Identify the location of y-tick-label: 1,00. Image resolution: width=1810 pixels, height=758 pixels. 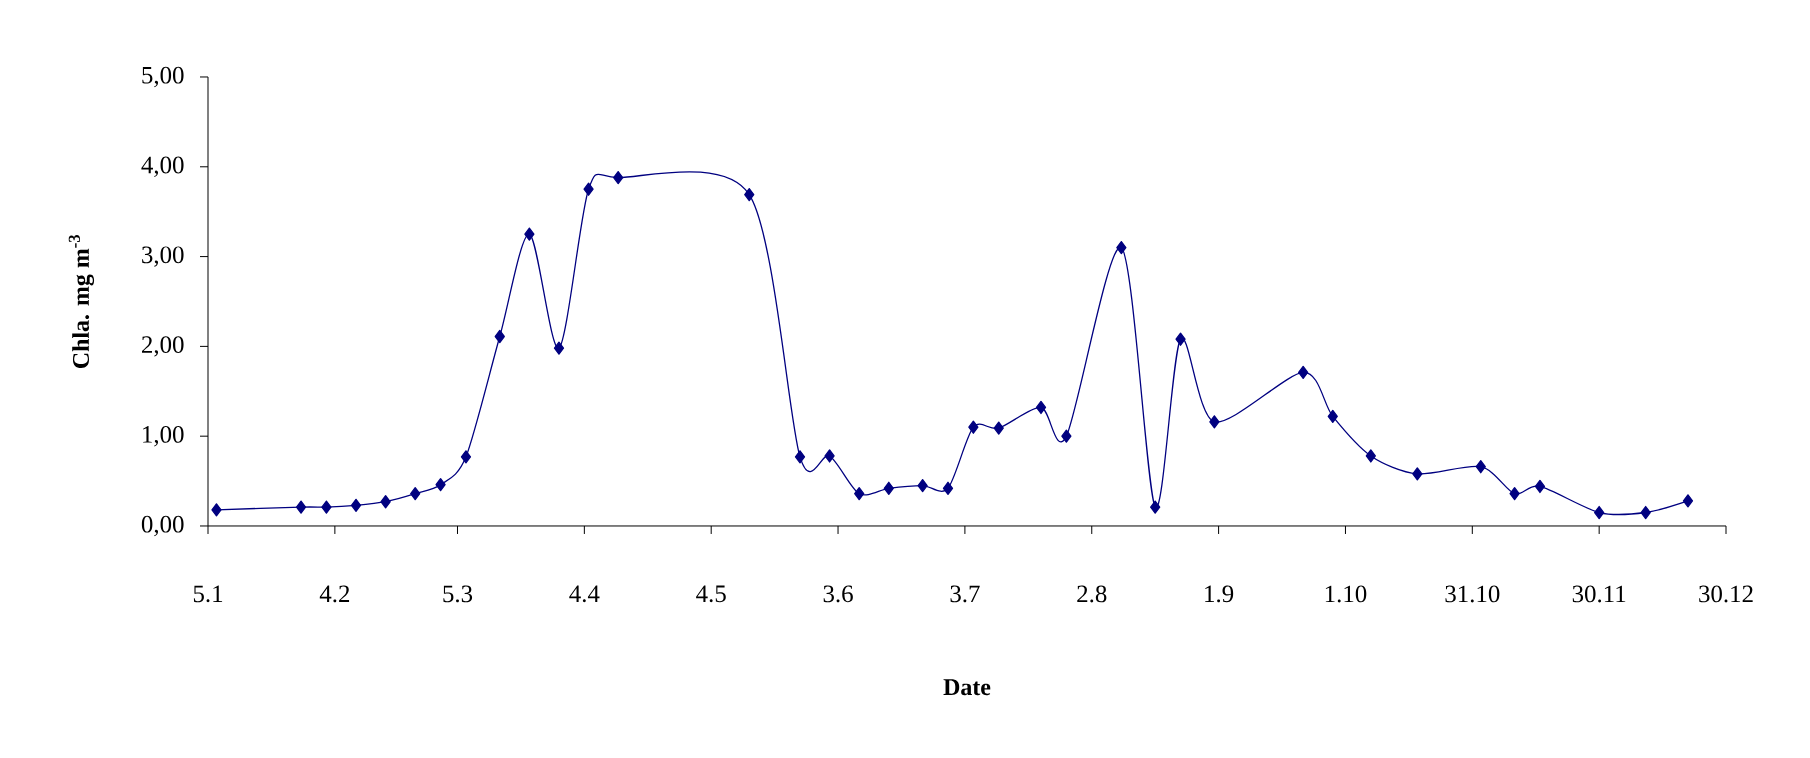
(163, 436).